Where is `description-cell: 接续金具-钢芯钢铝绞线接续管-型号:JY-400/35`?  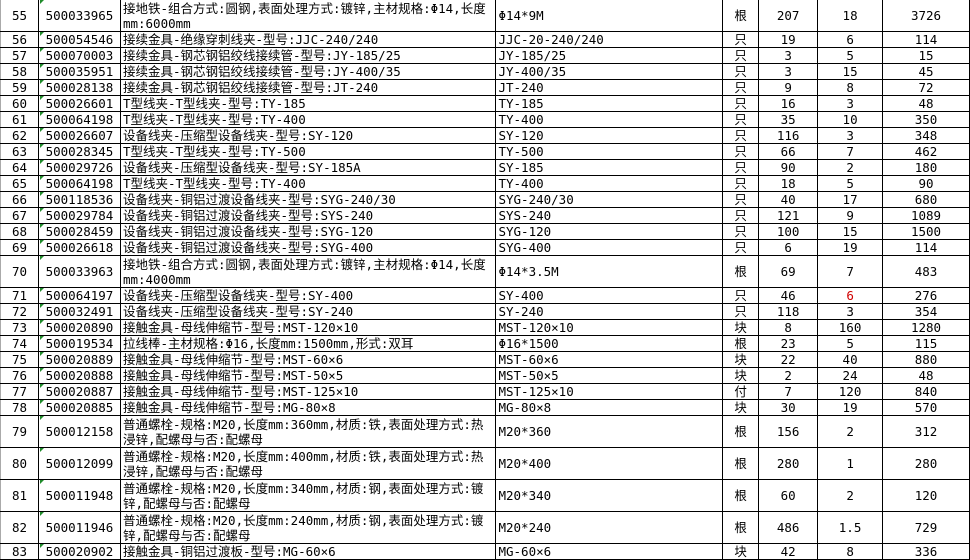
description-cell: 接续金具-钢芯钢铝绞线接续管-型号:JY-400/35 is located at coordinates (308, 71).